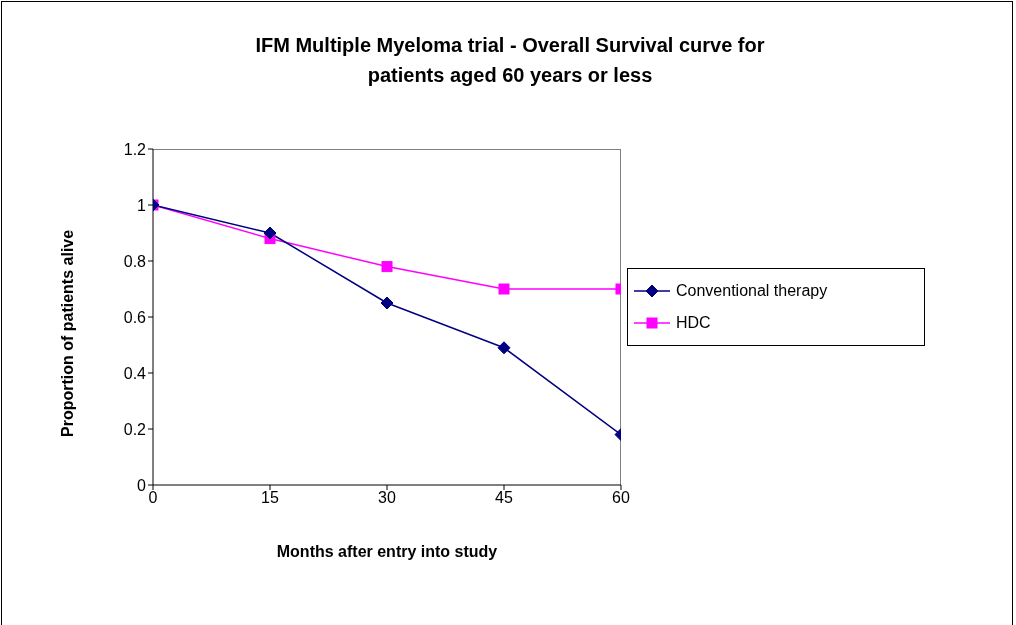  What do you see at coordinates (135, 373) in the screenshot?
I see `y-tick-label: 0.4` at bounding box center [135, 373].